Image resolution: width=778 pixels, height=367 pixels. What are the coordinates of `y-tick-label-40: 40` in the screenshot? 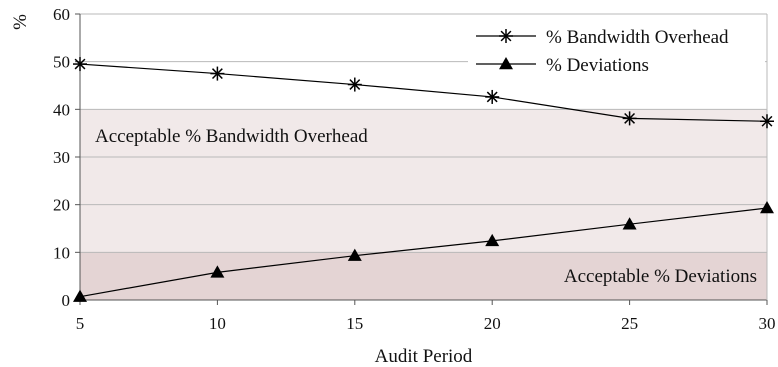 It's located at (61, 109).